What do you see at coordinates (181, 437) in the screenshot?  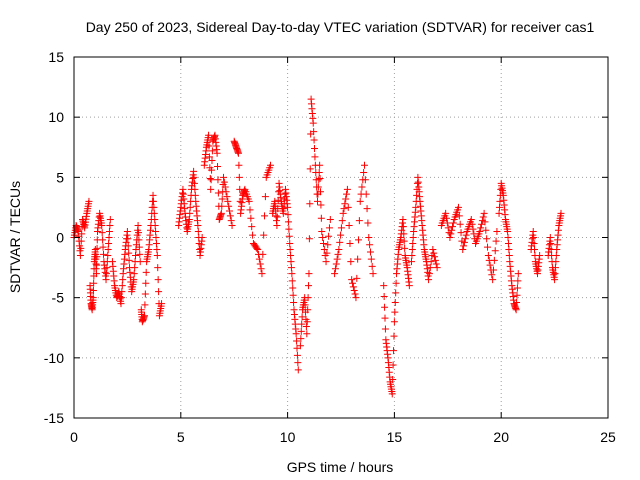 I see `x-tick-label: 5` at bounding box center [181, 437].